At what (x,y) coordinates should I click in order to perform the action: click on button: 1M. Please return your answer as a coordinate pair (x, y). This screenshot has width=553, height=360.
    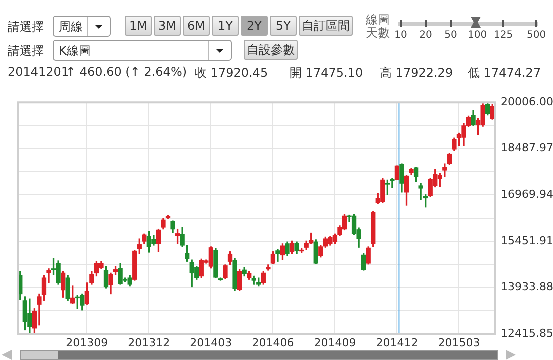
    Looking at the image, I should click on (138, 26).